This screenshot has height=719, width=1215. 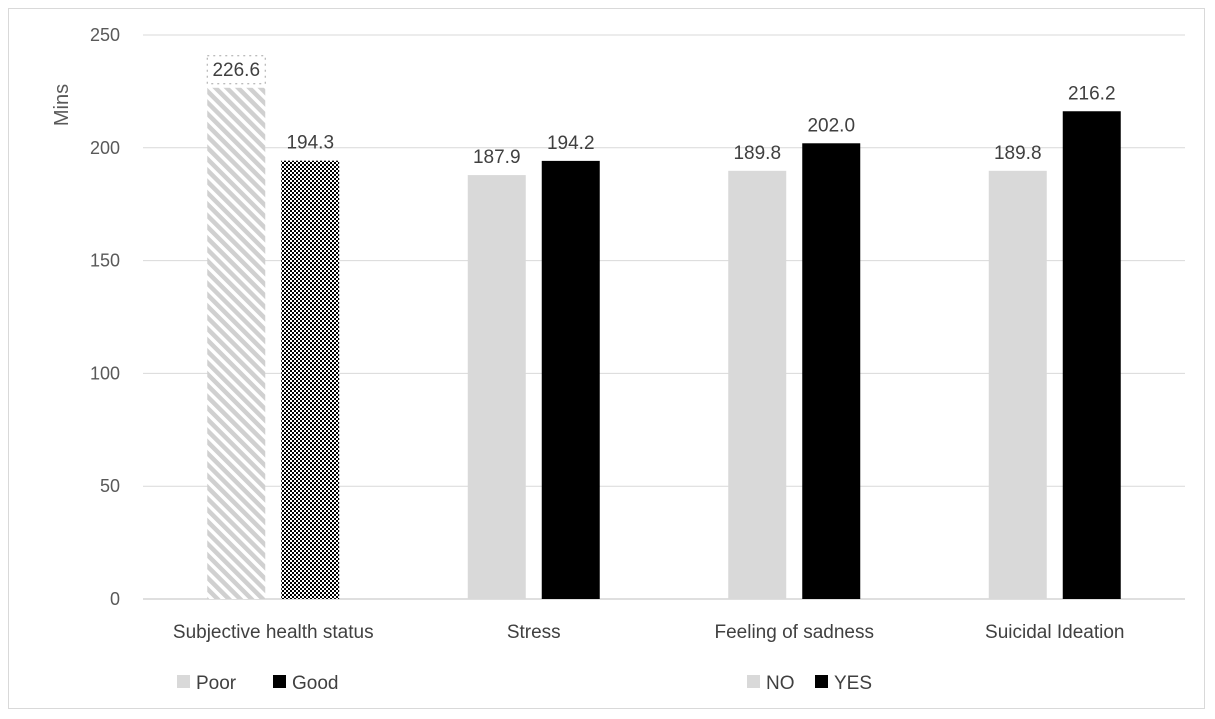 What do you see at coordinates (1092, 93) in the screenshot?
I see `data-label: 216.2` at bounding box center [1092, 93].